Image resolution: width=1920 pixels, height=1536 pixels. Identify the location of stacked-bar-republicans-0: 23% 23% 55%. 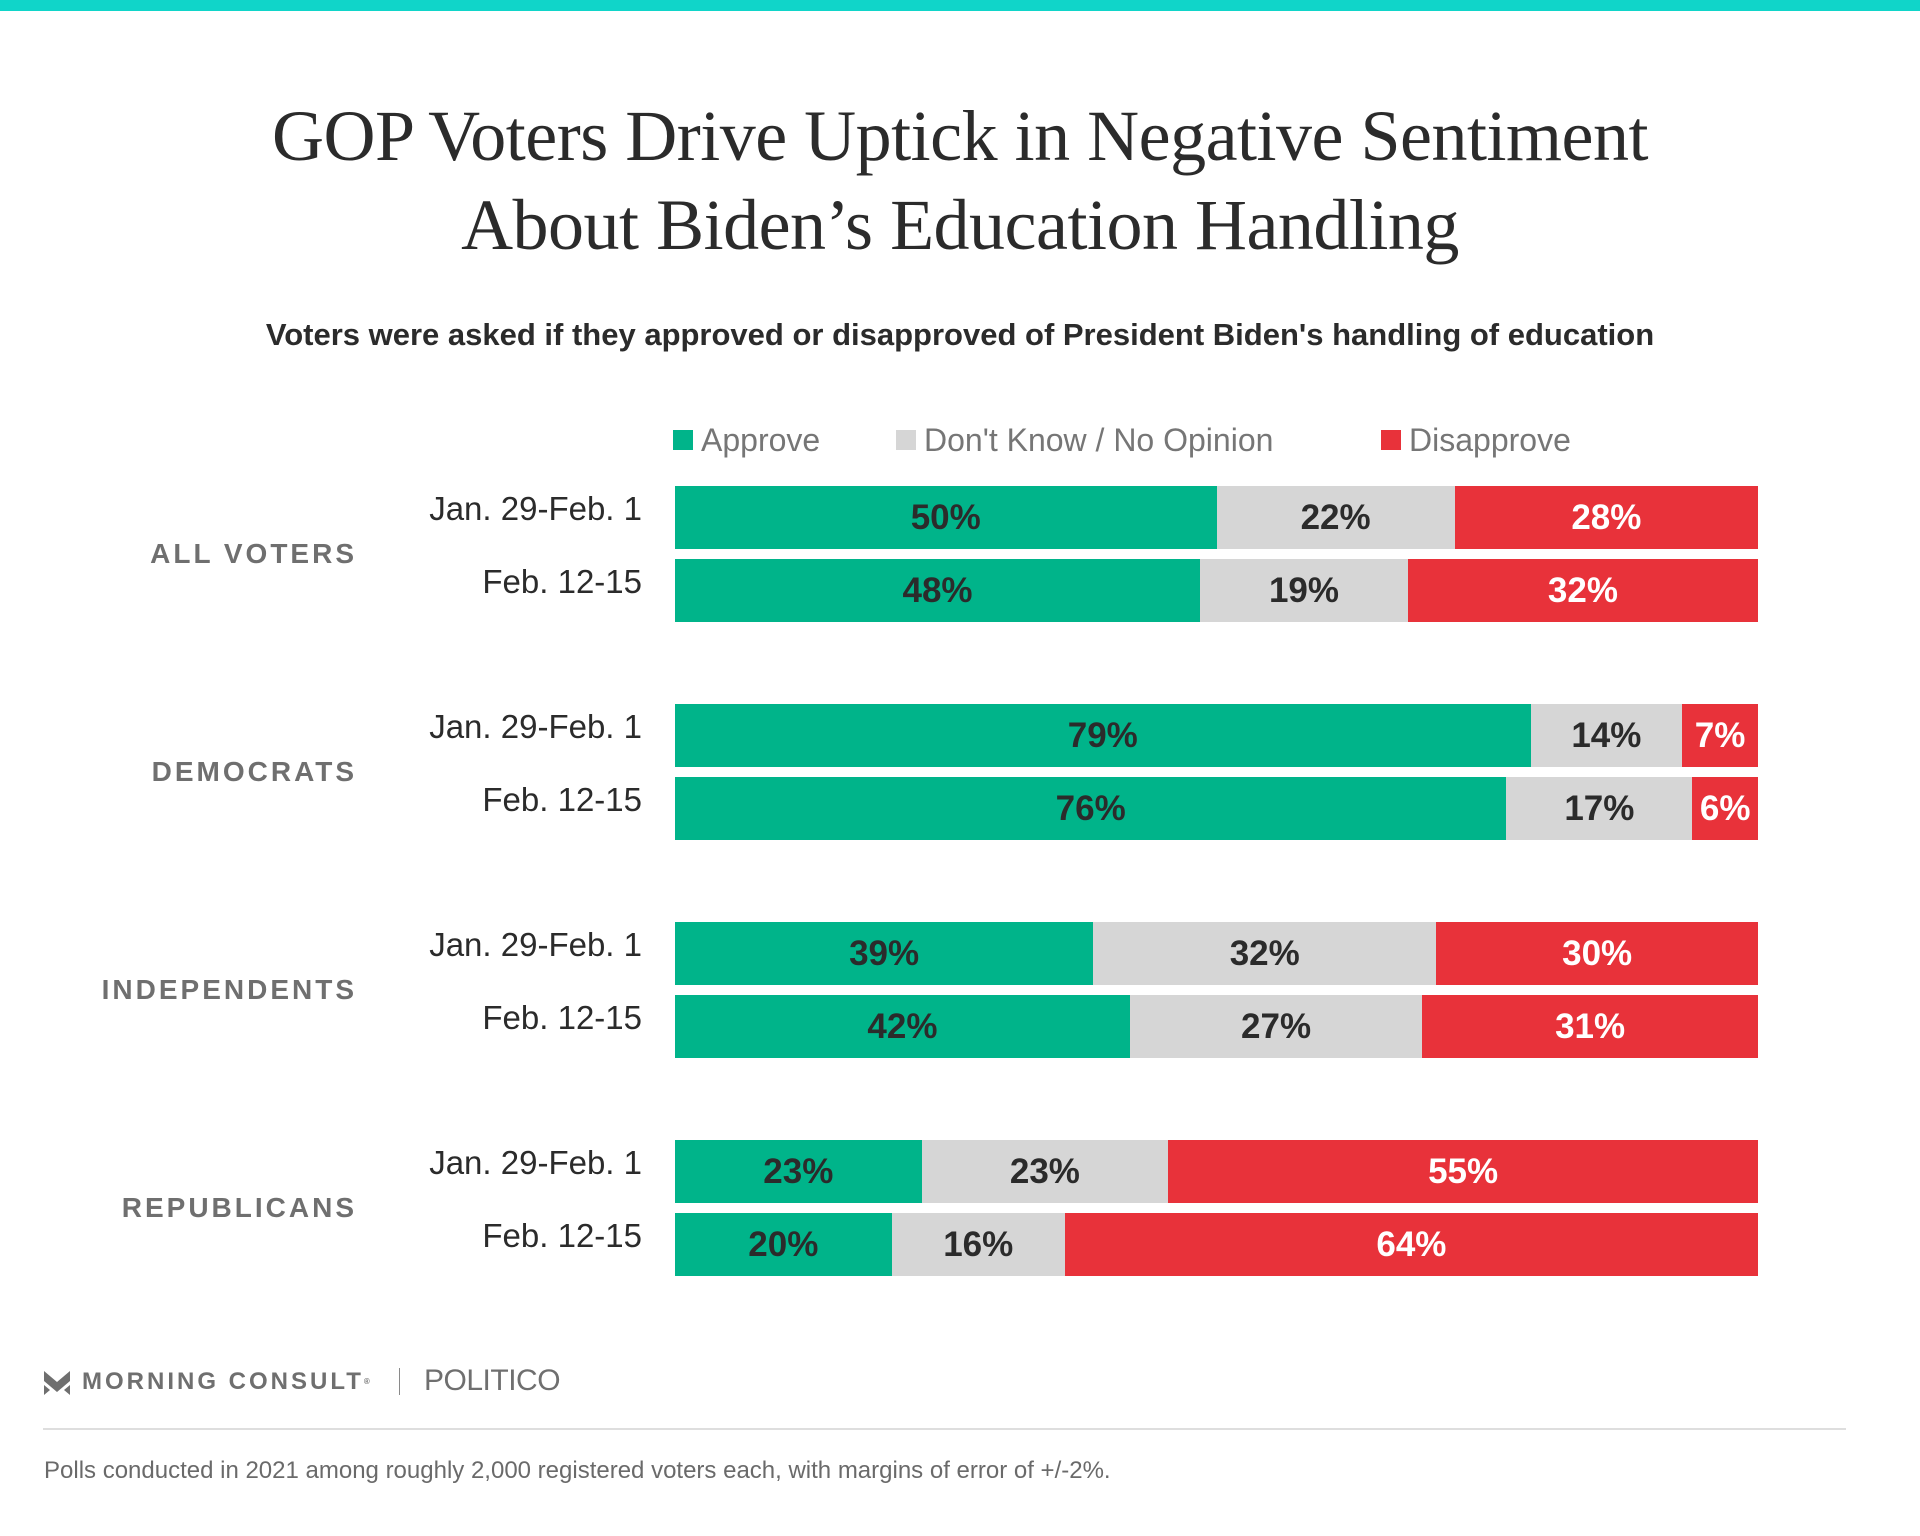
(1216, 1171).